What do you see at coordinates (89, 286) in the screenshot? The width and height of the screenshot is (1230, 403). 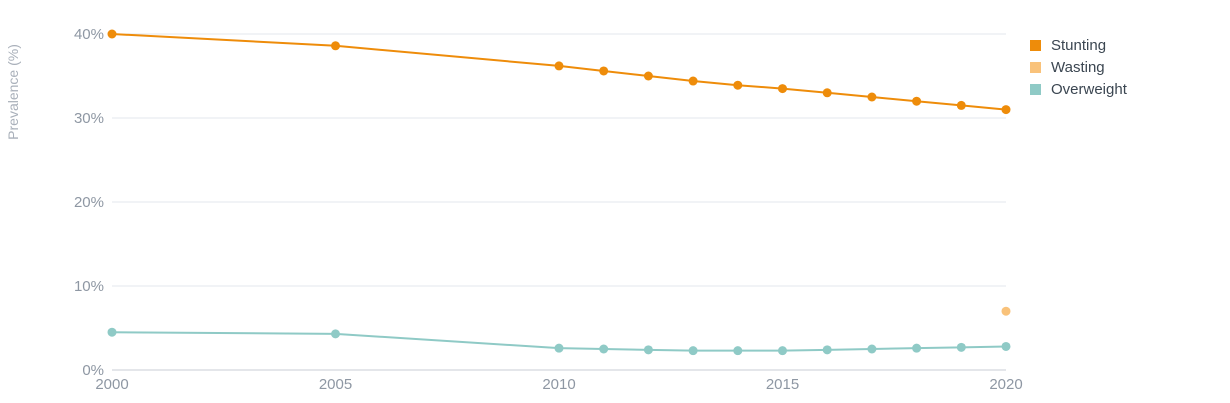 I see `y-tick-label: 10%` at bounding box center [89, 286].